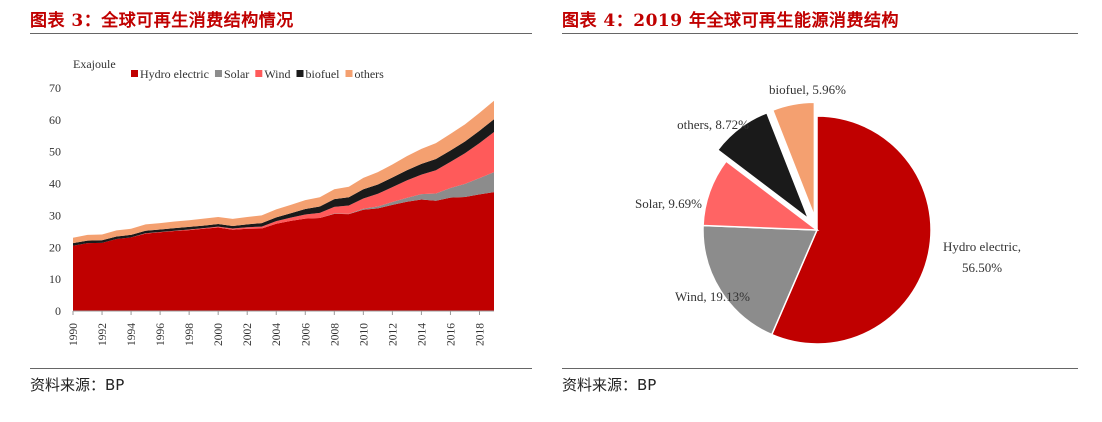 This screenshot has width=1102, height=422. Describe the element at coordinates (793, 159) in the screenshot. I see `pie-slice-biofuel` at that location.